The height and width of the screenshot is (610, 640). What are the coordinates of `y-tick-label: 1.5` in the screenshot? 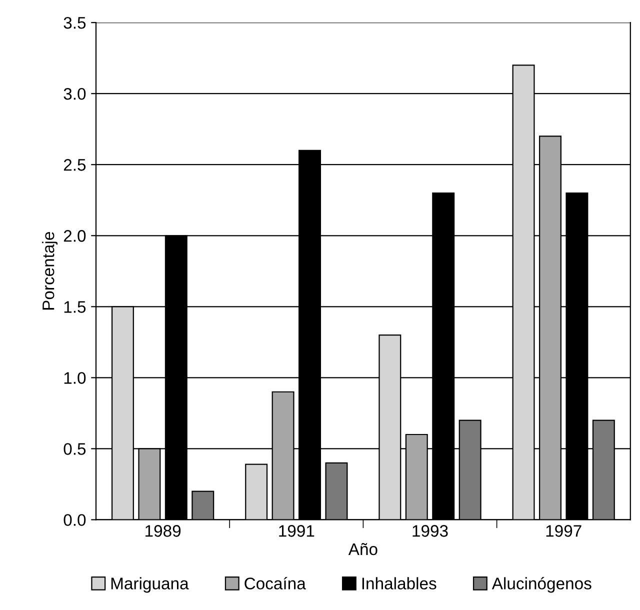 It's located at (75, 307).